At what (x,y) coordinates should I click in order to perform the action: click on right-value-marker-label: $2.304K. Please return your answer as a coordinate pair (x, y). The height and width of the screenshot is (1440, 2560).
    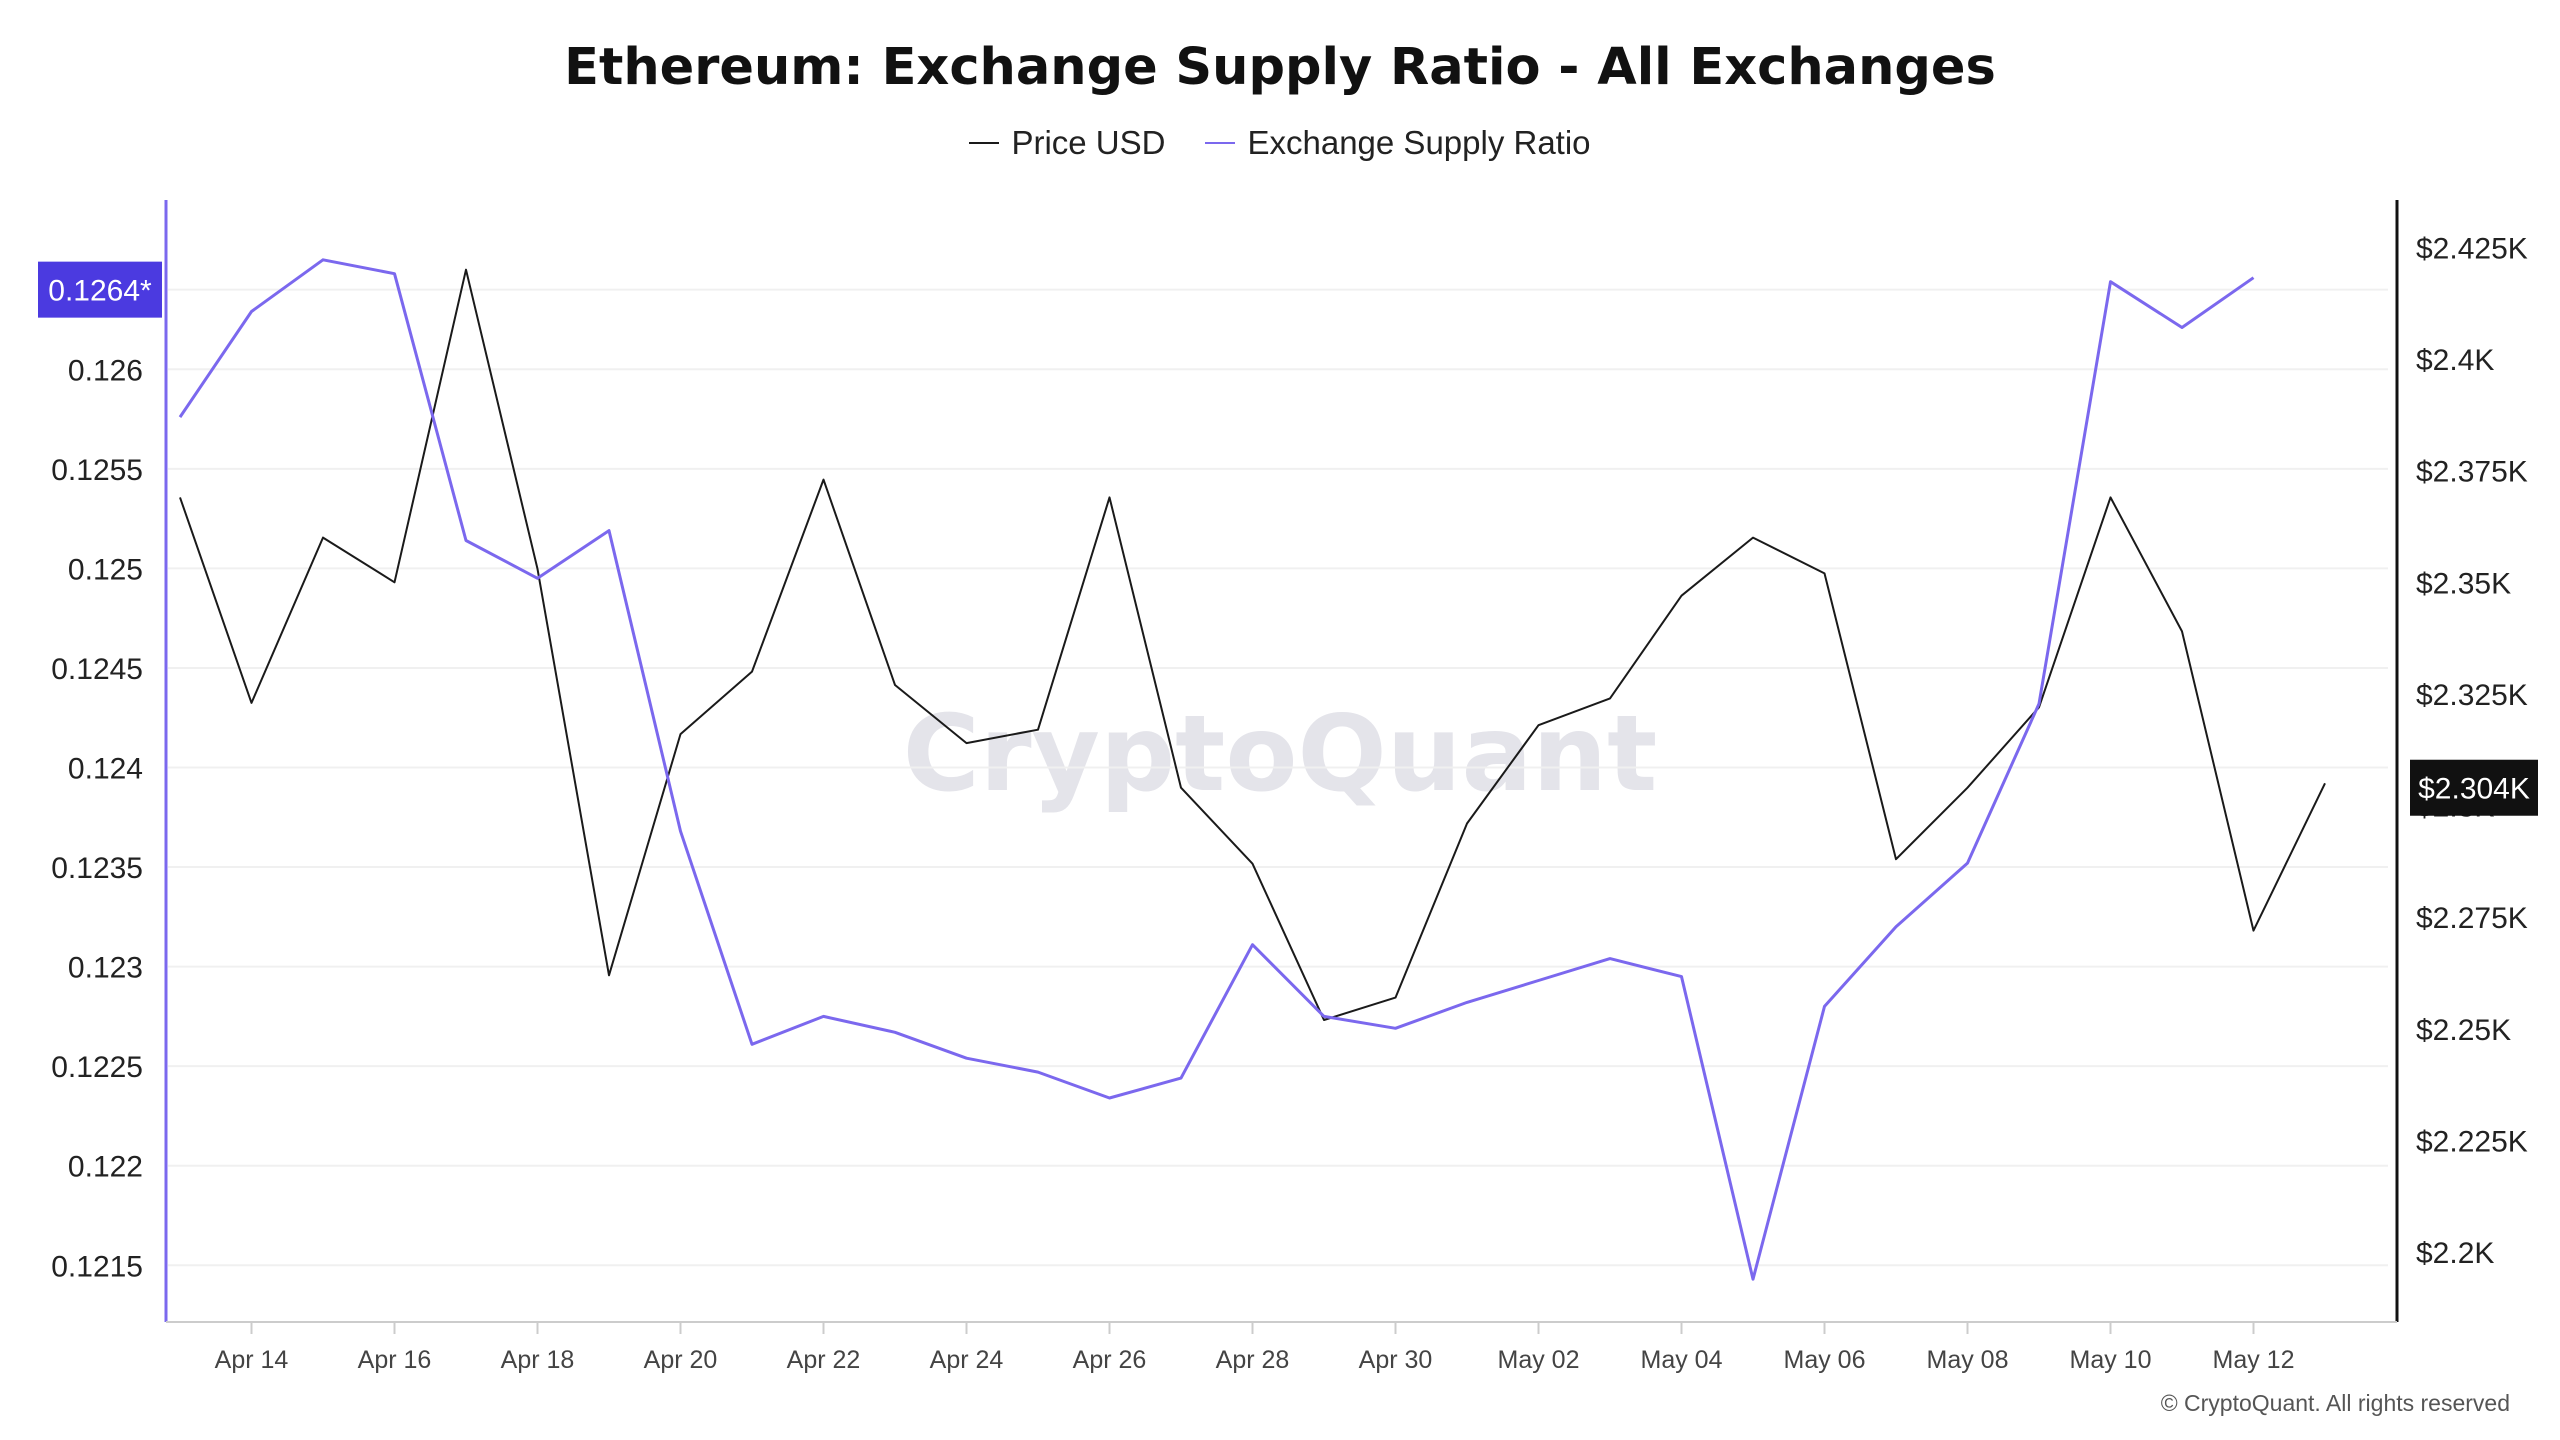
    Looking at the image, I should click on (2474, 789).